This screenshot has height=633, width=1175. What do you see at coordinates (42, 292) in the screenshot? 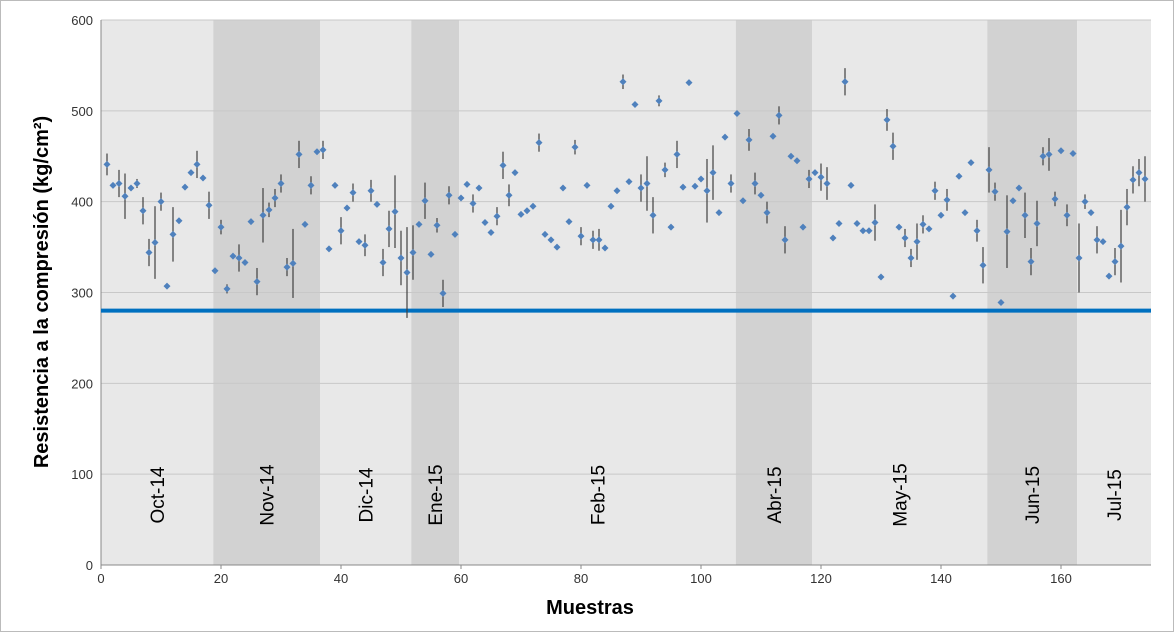
I see `y-axis-title: Resistencia a la compresión (kg/cm²)` at bounding box center [42, 292].